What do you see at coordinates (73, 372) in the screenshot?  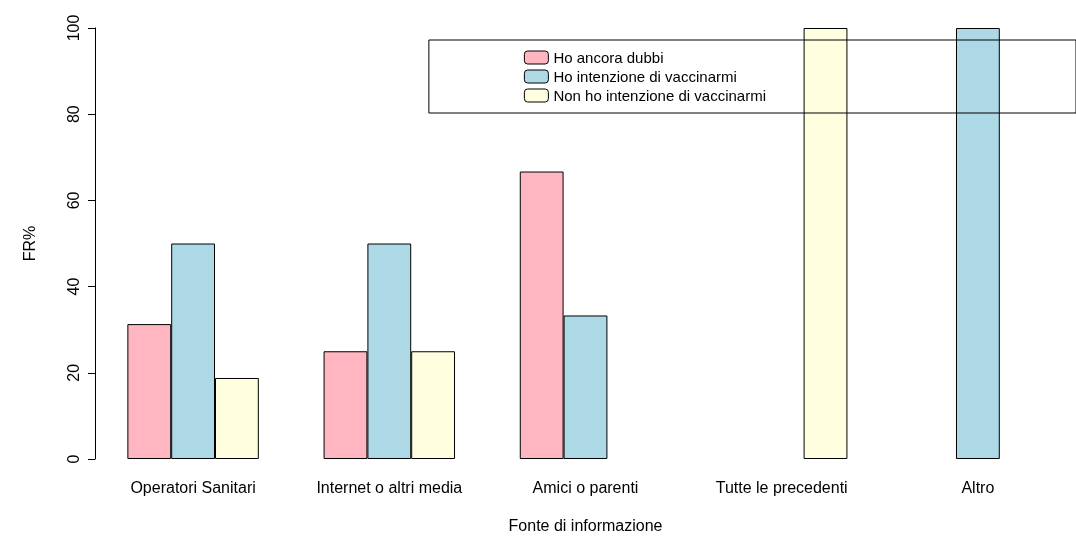 I see `y-tick-label: 20` at bounding box center [73, 372].